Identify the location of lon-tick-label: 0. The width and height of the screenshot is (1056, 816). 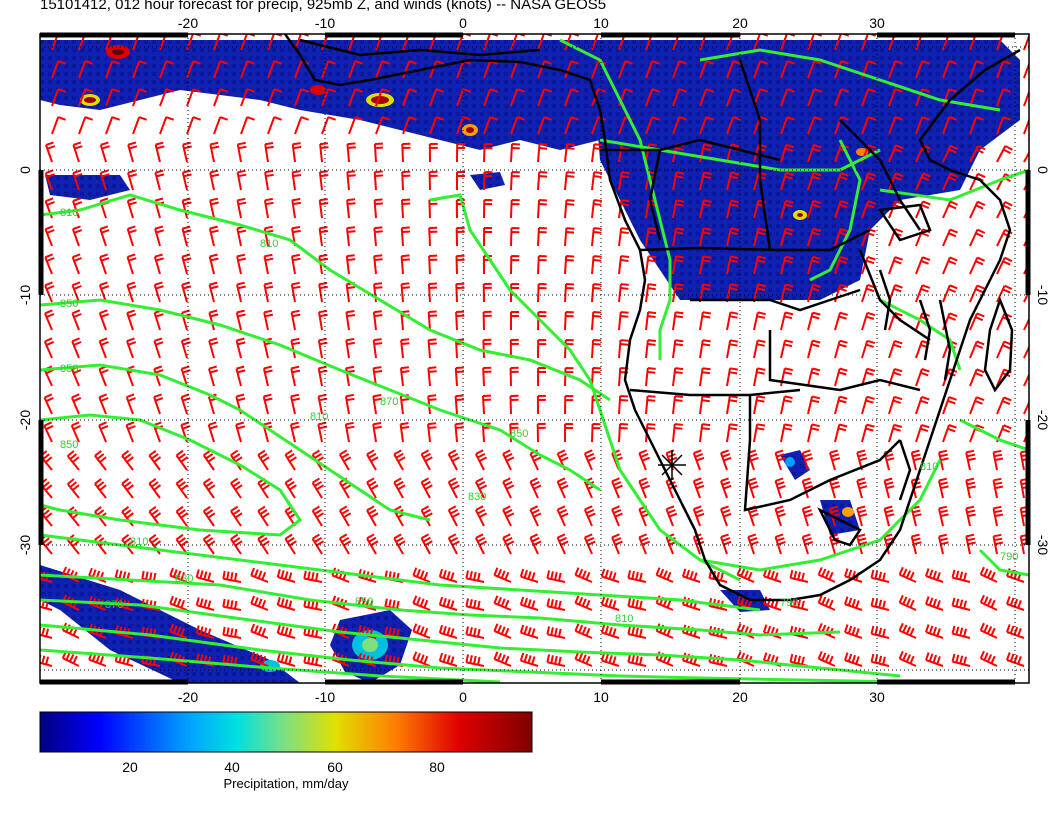
(463, 697).